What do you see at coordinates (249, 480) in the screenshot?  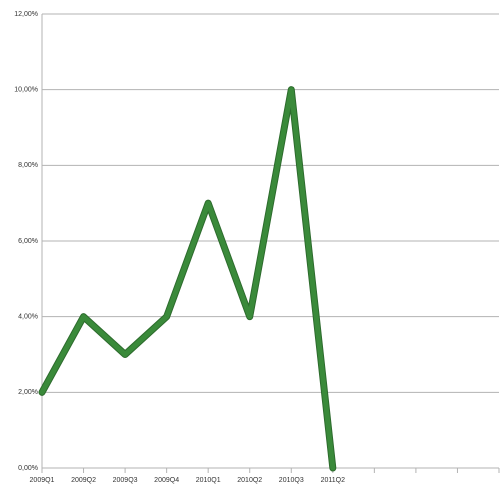 I see `x-tick-label: 2010Q2` at bounding box center [249, 480].